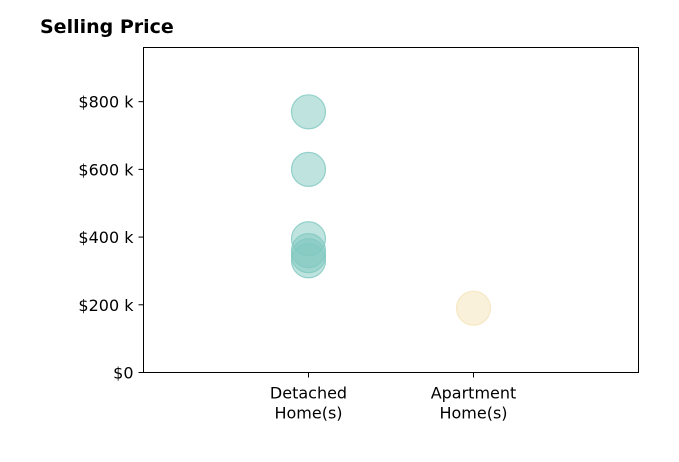  What do you see at coordinates (123, 373) in the screenshot?
I see `y-tick-label: $0` at bounding box center [123, 373].